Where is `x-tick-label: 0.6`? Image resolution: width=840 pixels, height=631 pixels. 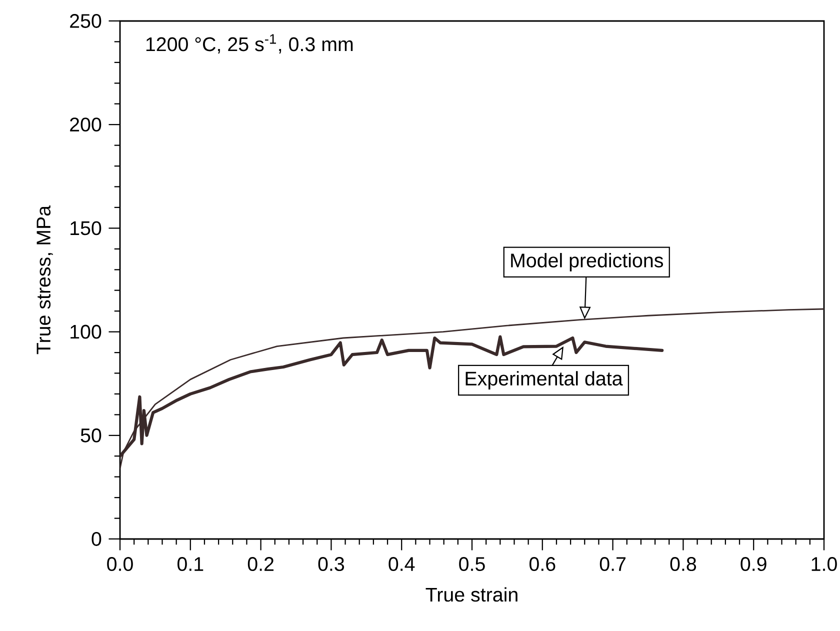
x-tick-label: 0.6 is located at coordinates (542, 564).